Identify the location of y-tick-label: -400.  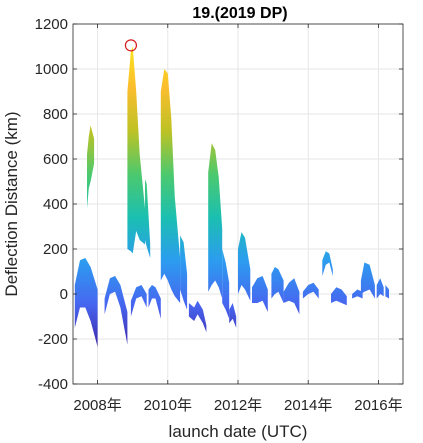
(53, 384).